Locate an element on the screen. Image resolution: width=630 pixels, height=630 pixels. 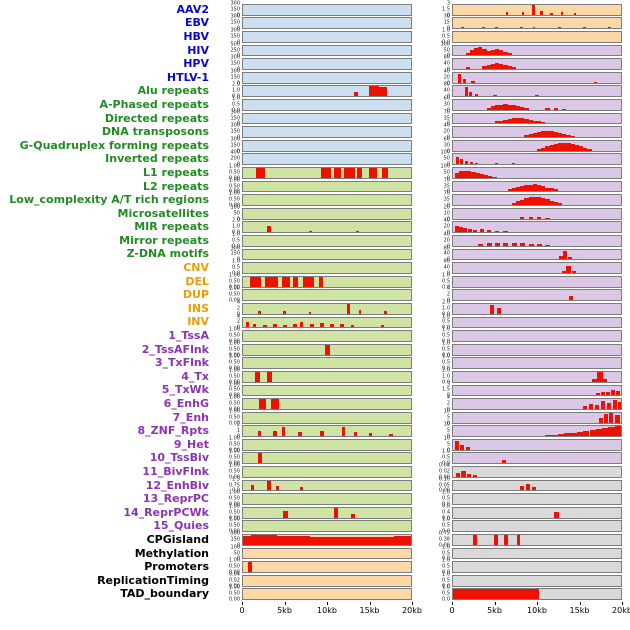
y-axis: 1.0 0.5 0.0 is located at coordinates (432, 282).